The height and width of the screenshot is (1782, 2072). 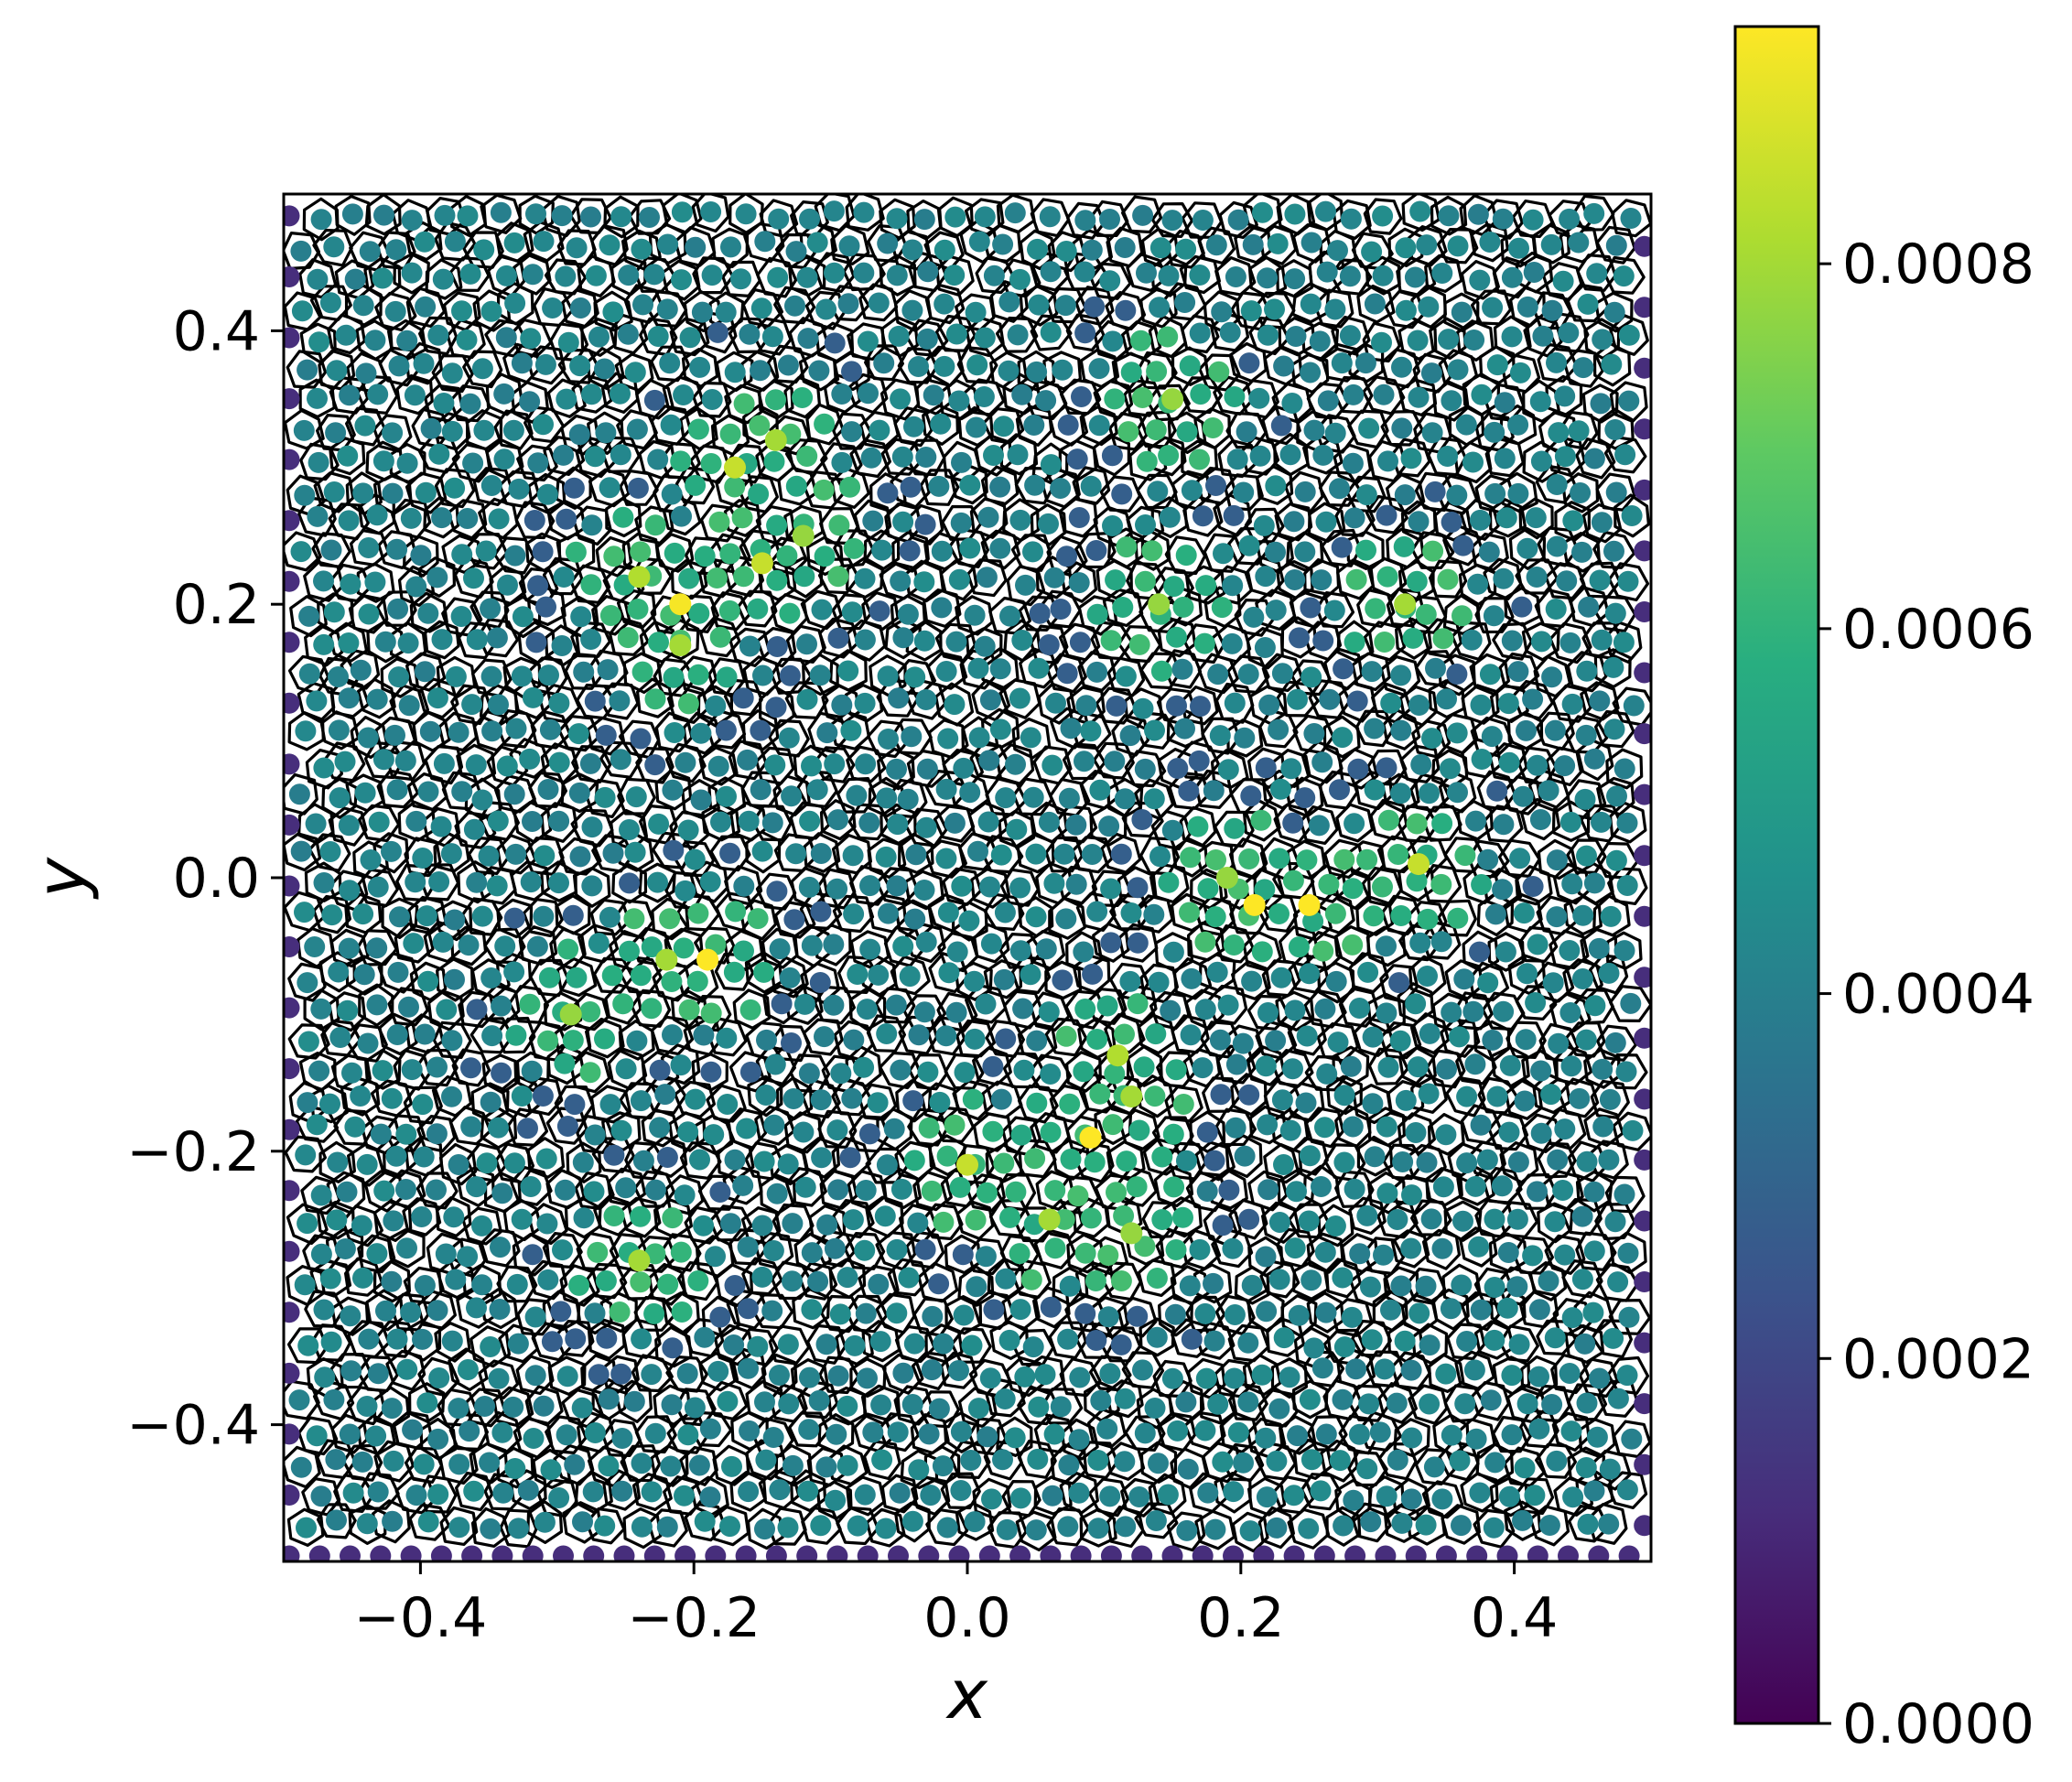 What do you see at coordinates (775, 439) in the screenshot?
I see `data-point-highlight` at bounding box center [775, 439].